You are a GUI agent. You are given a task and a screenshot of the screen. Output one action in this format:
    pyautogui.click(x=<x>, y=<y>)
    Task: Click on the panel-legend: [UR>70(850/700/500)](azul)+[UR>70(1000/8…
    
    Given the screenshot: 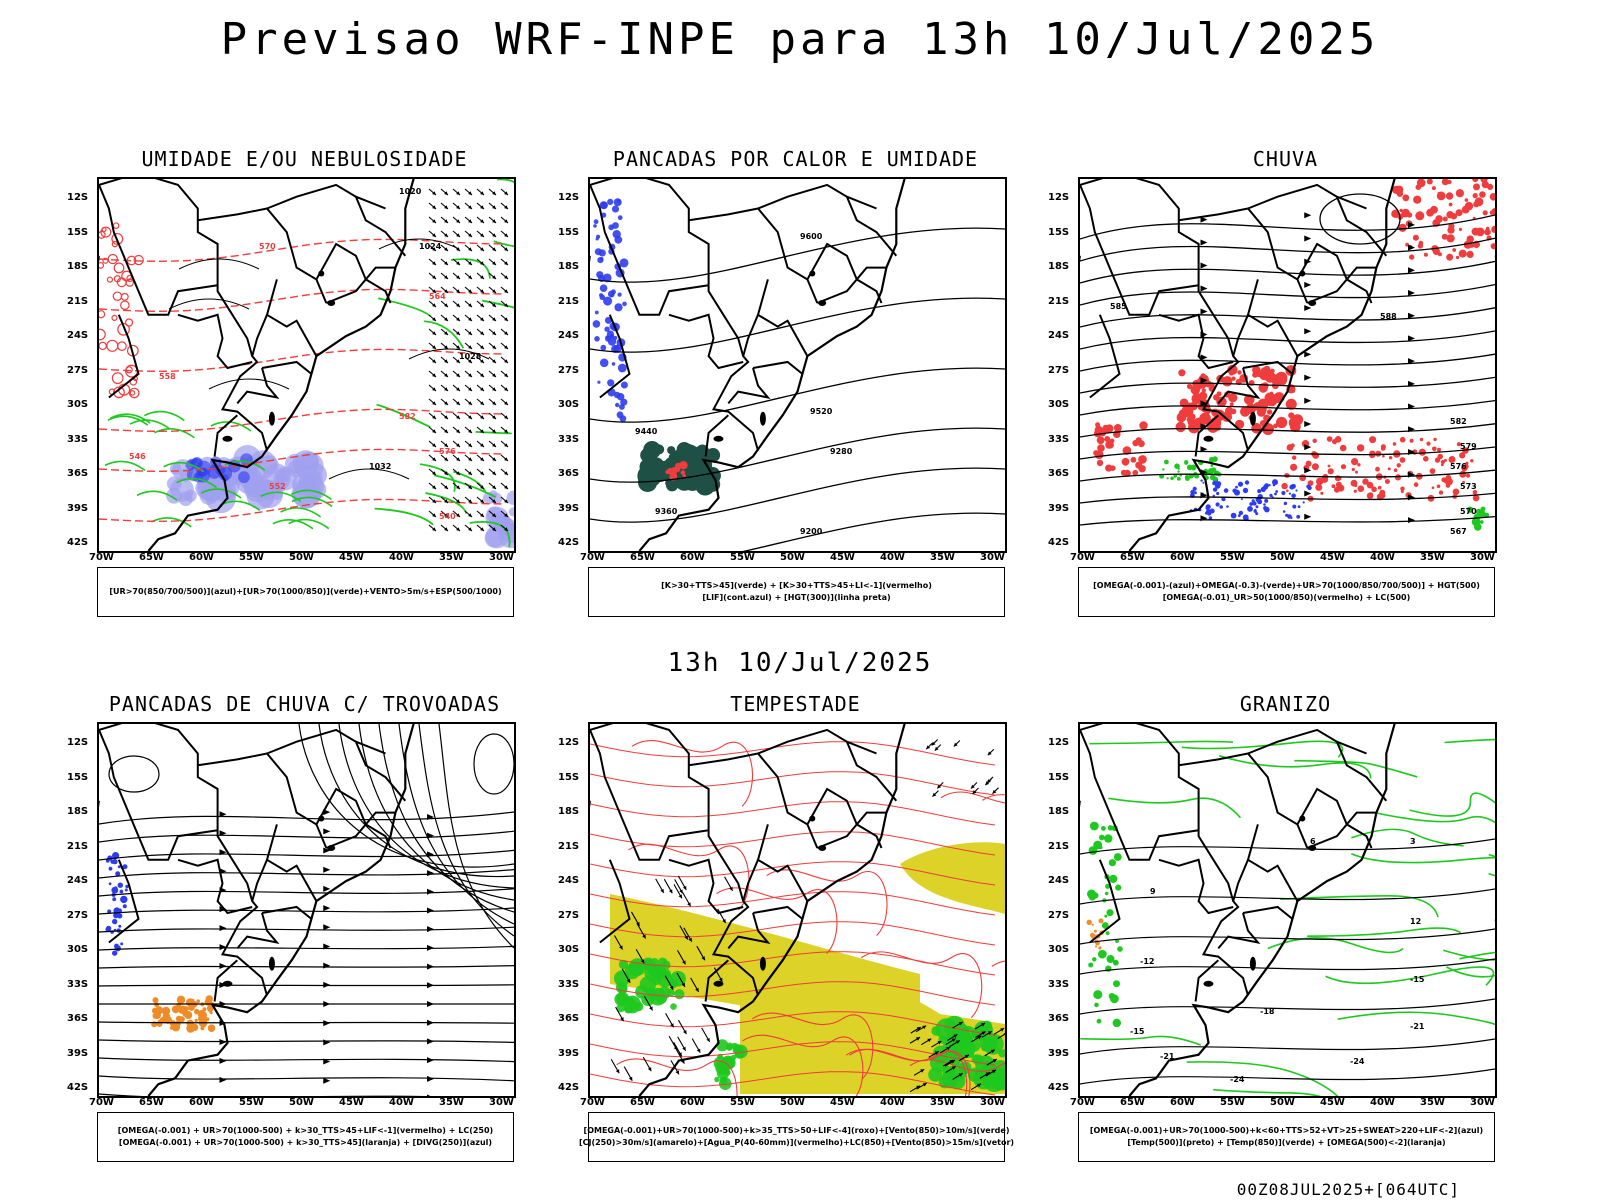 What is the action you would take?
    pyautogui.click(x=305, y=592)
    